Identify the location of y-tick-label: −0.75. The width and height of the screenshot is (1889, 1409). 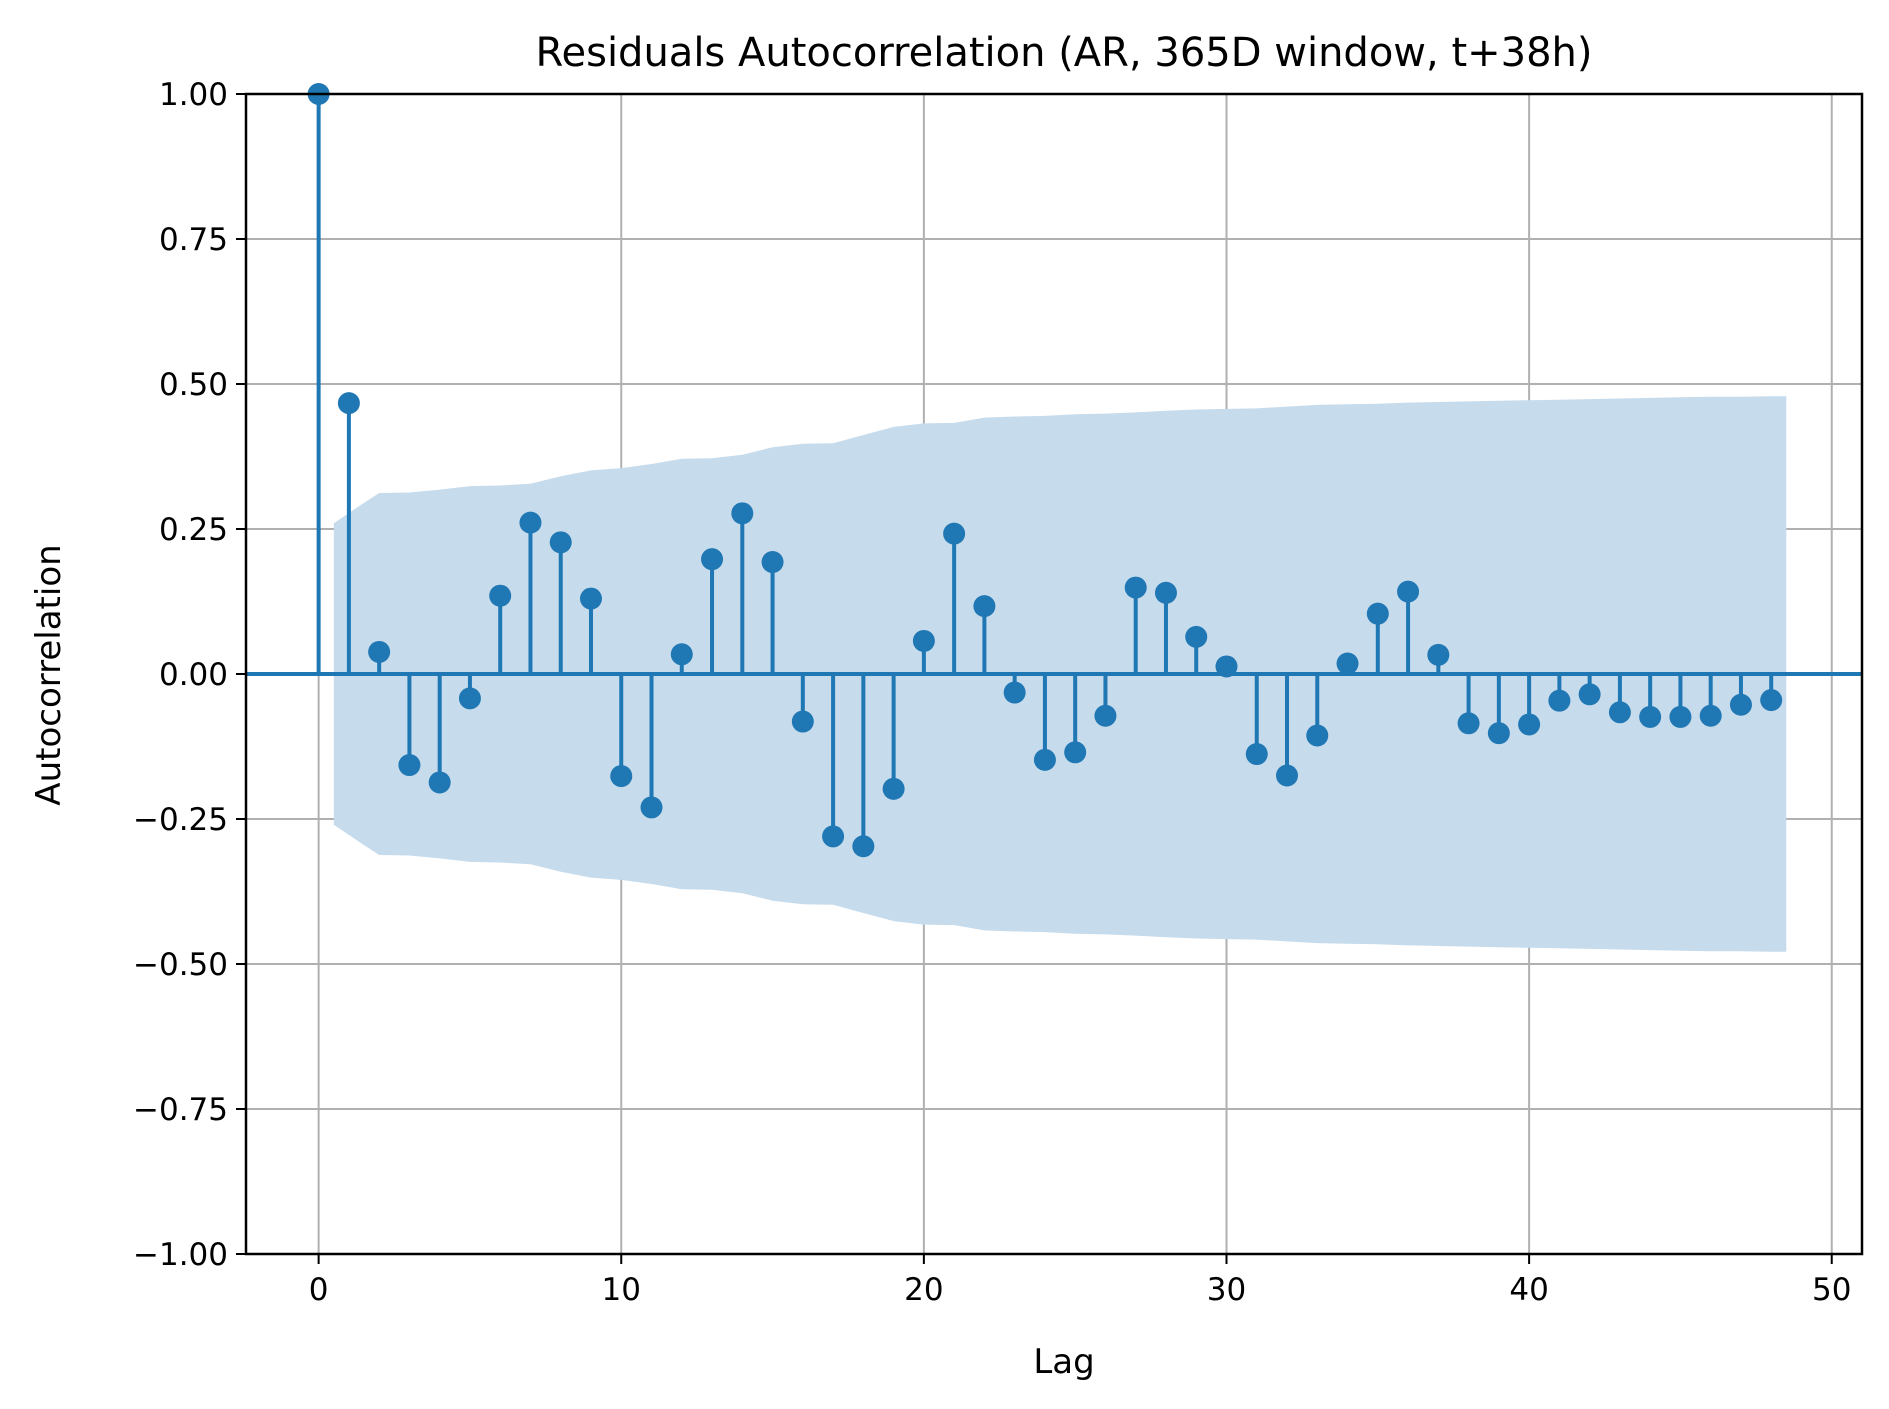
(180, 1110).